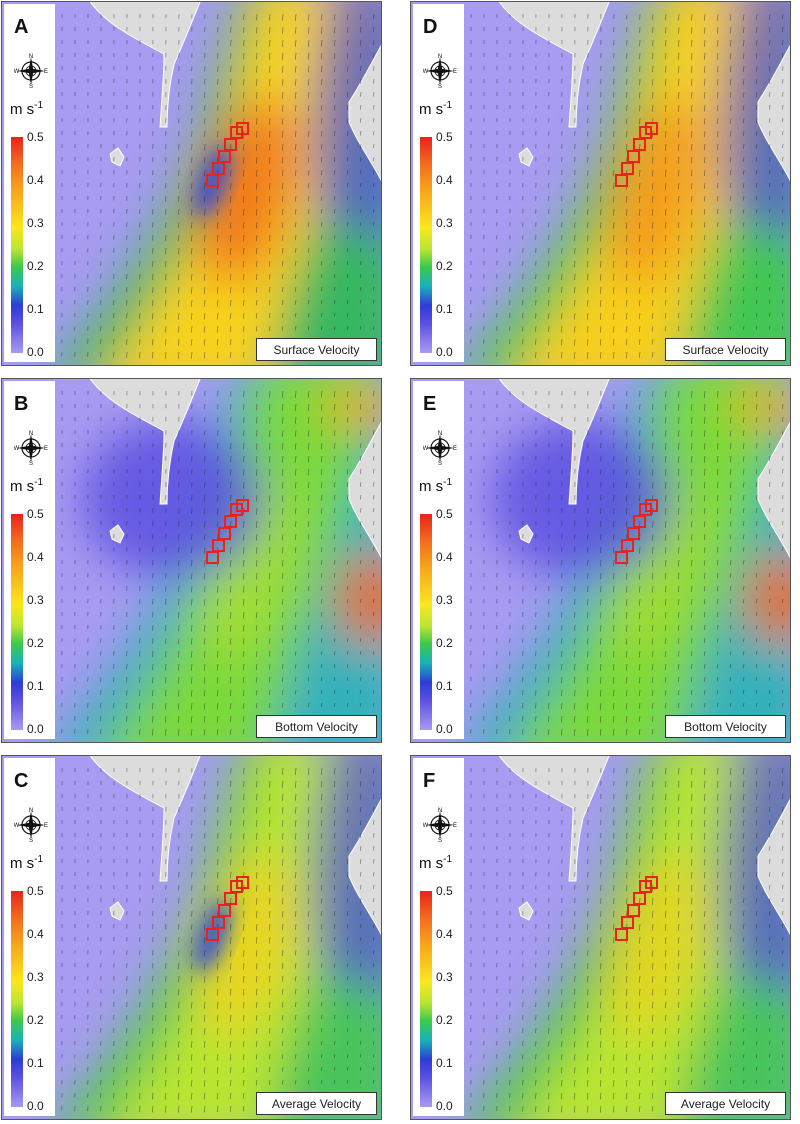  I want to click on panel-label: D, so click(430, 27).